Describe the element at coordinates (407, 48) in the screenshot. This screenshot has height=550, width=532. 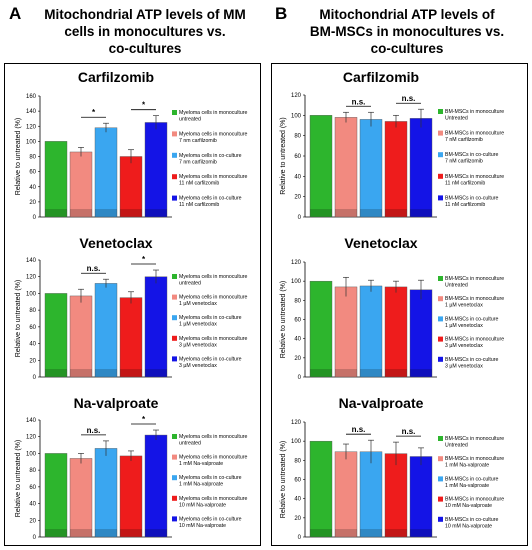
I see `panel-title-b-line-3: co-cultures` at that location.